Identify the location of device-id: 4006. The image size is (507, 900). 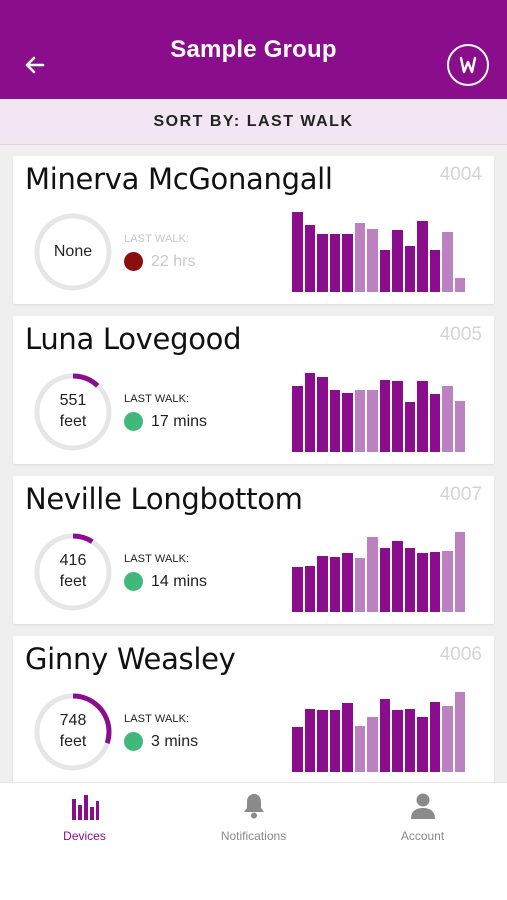
(460, 654).